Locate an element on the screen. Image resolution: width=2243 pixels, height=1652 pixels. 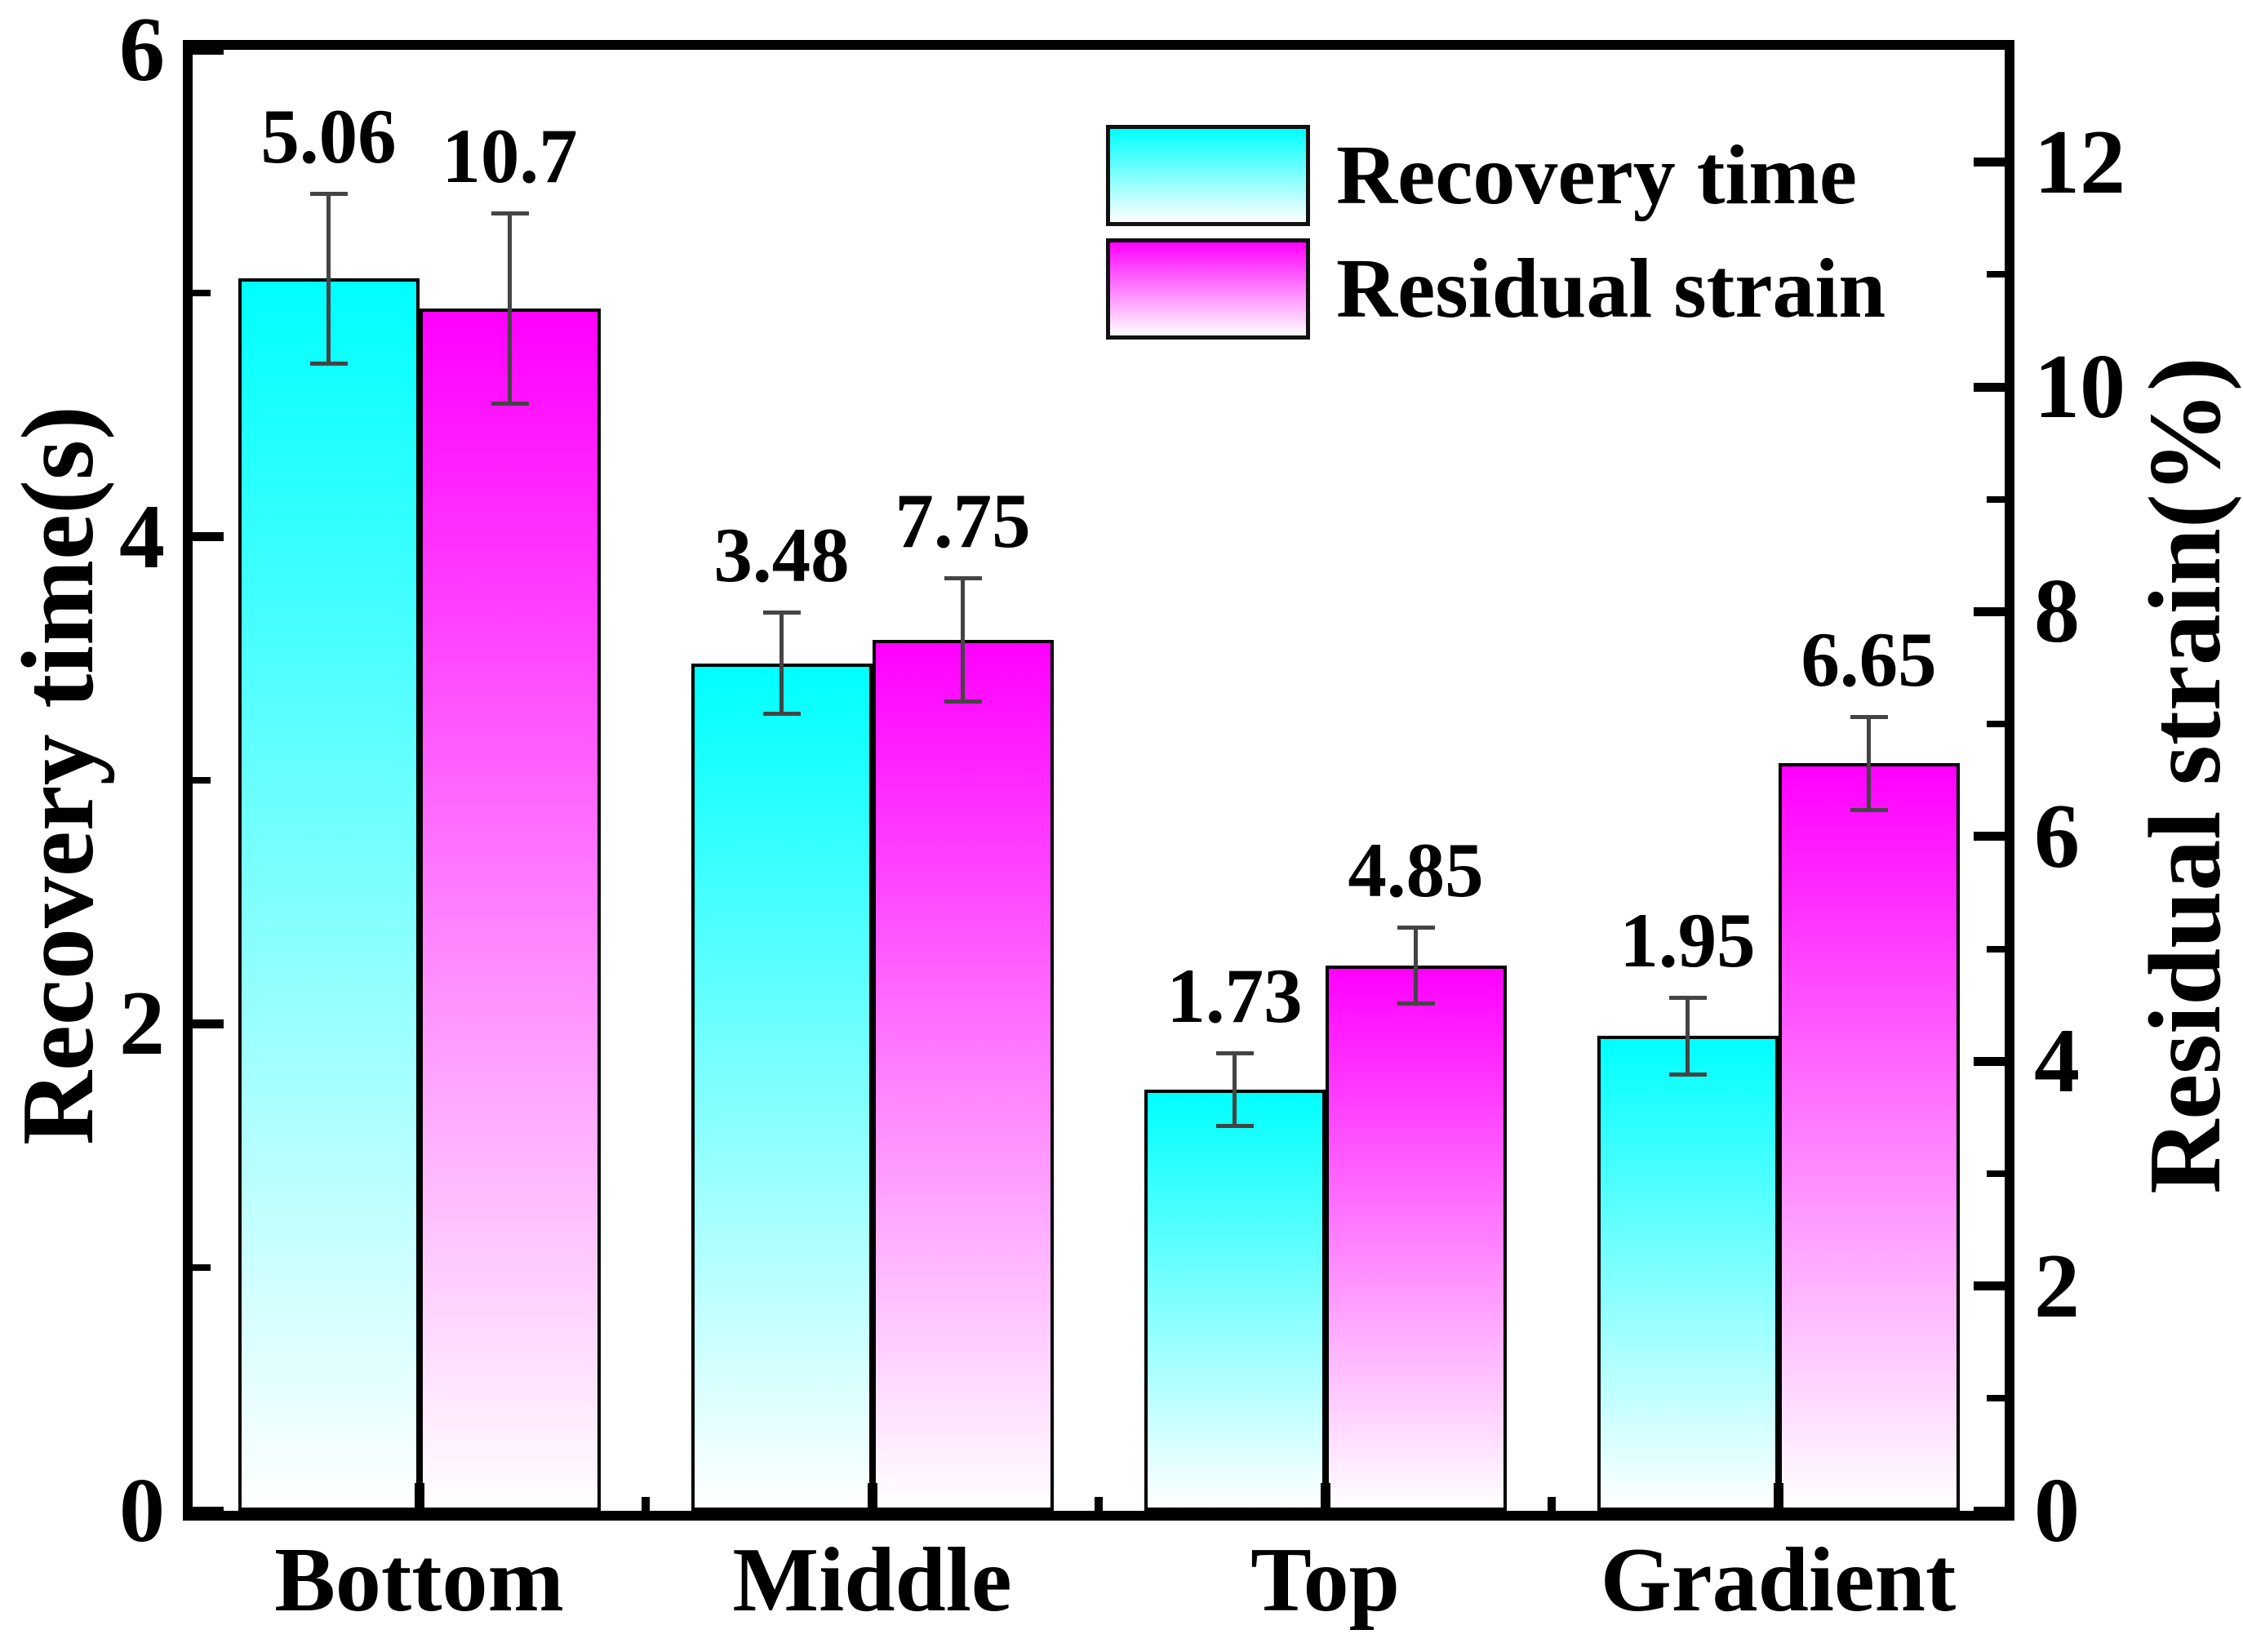
left-tick-label: 4 is located at coordinates (142, 537).